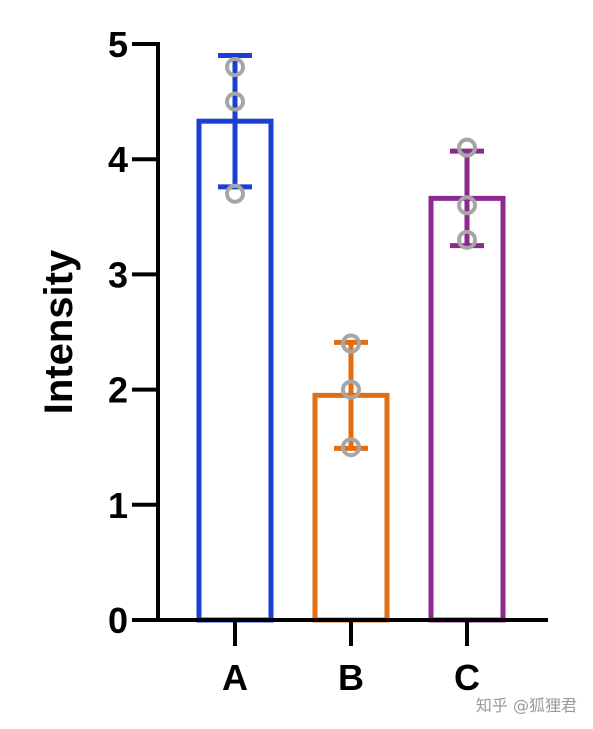  What do you see at coordinates (118, 44) in the screenshot?
I see `y-tick-label: 5` at bounding box center [118, 44].